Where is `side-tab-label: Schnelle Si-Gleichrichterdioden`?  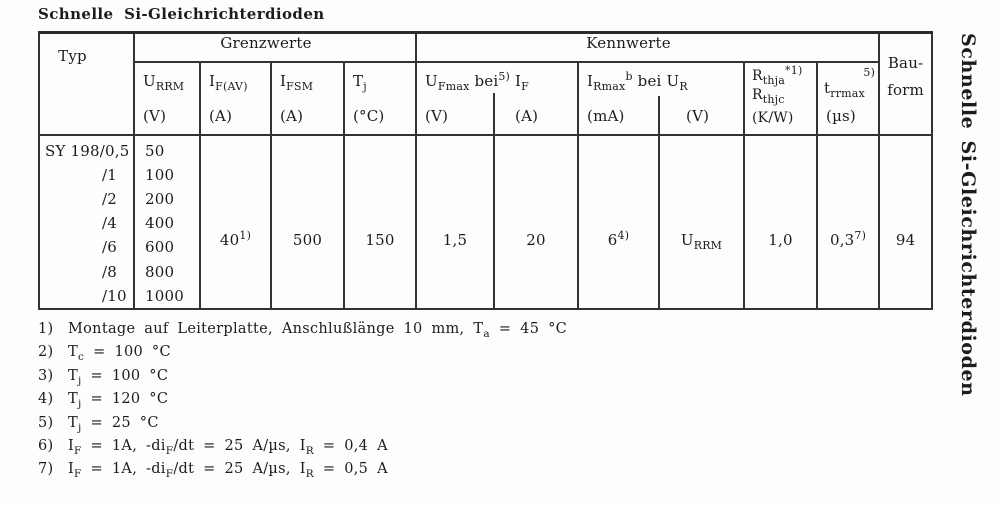 side-tab-label: Schnelle Si-Gleichrichterdioden is located at coordinates (968, 215).